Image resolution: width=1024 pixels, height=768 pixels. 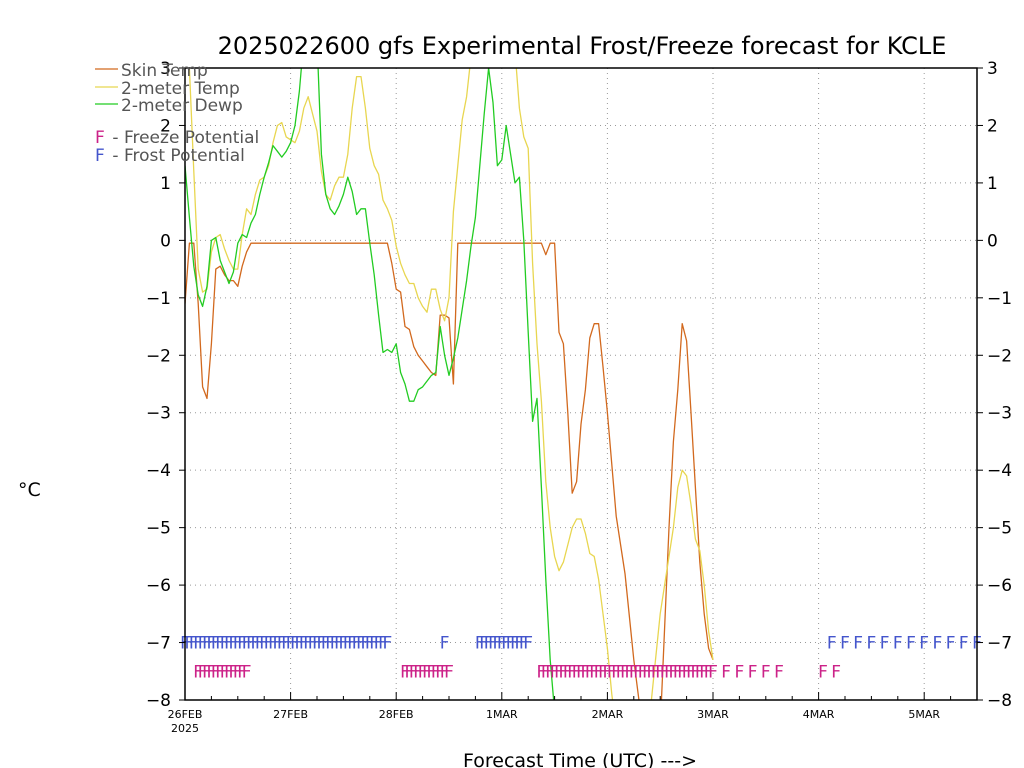 What do you see at coordinates (992, 69) in the screenshot?
I see `y-tick-label-right: 3` at bounding box center [992, 69].